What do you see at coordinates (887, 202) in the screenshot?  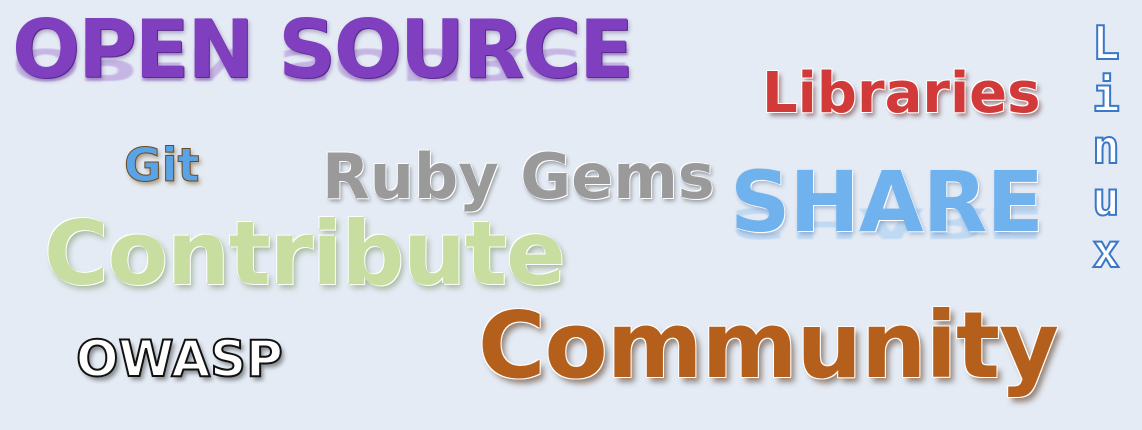 I see `word-share: SHARE` at bounding box center [887, 202].